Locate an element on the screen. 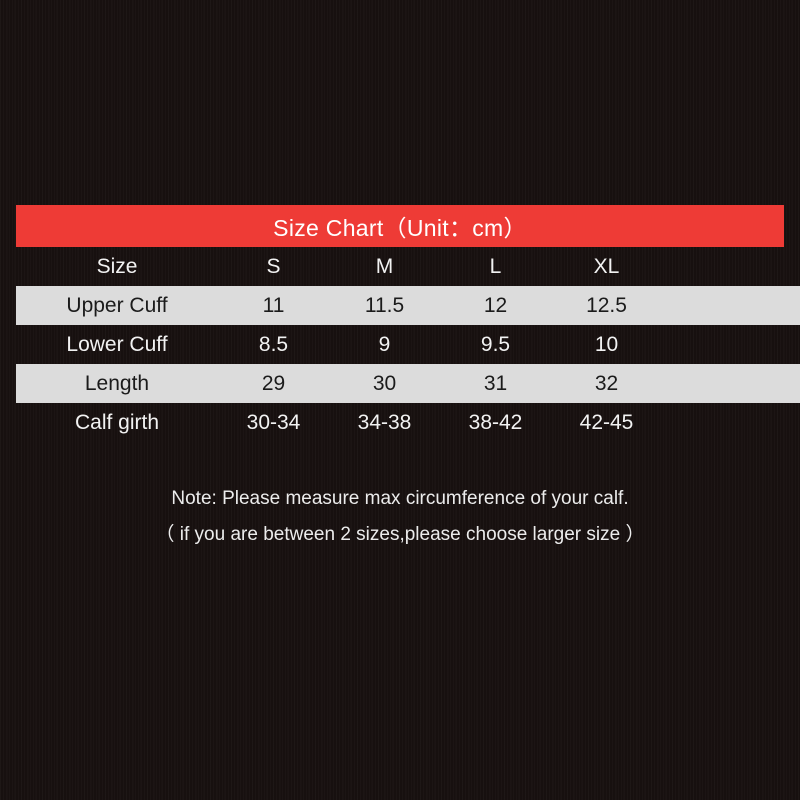  table-row: Length 29 30 31 32 is located at coordinates (408, 383).